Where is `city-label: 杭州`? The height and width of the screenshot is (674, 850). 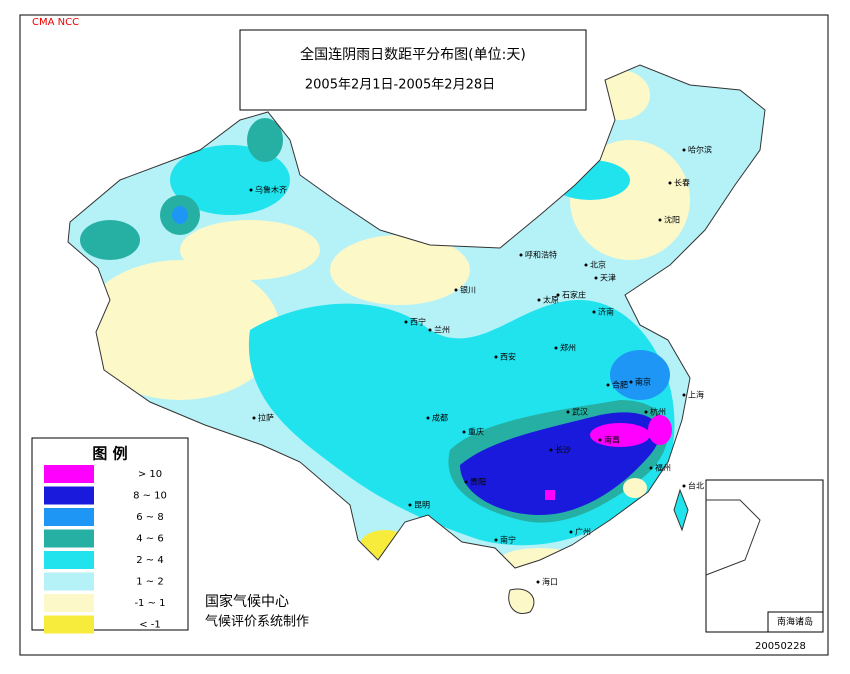 city-label: 杭州 is located at coordinates (658, 412).